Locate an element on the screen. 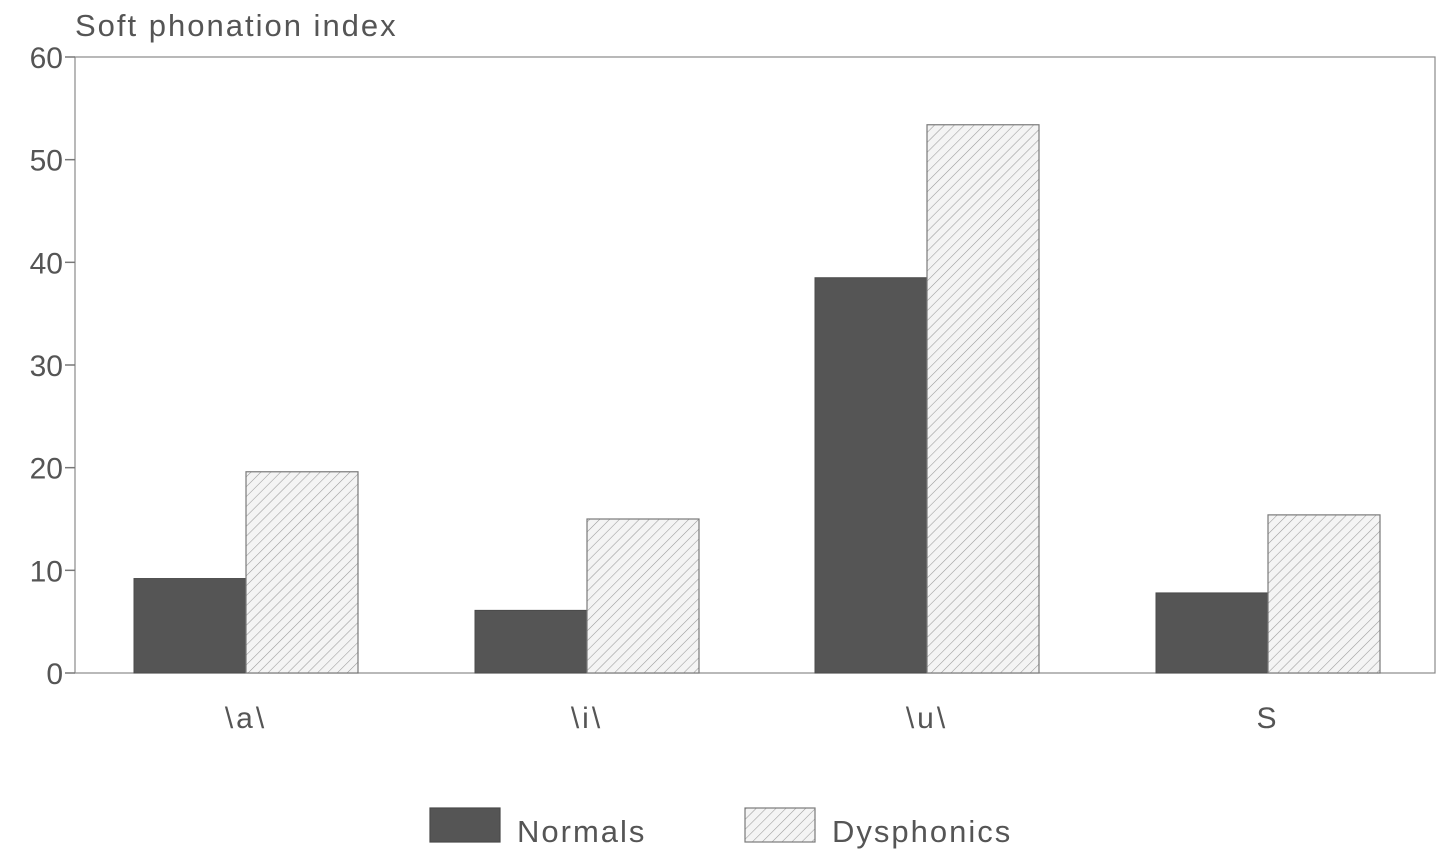 This screenshot has width=1437, height=863. x-tick-label: S is located at coordinates (1267, 718).